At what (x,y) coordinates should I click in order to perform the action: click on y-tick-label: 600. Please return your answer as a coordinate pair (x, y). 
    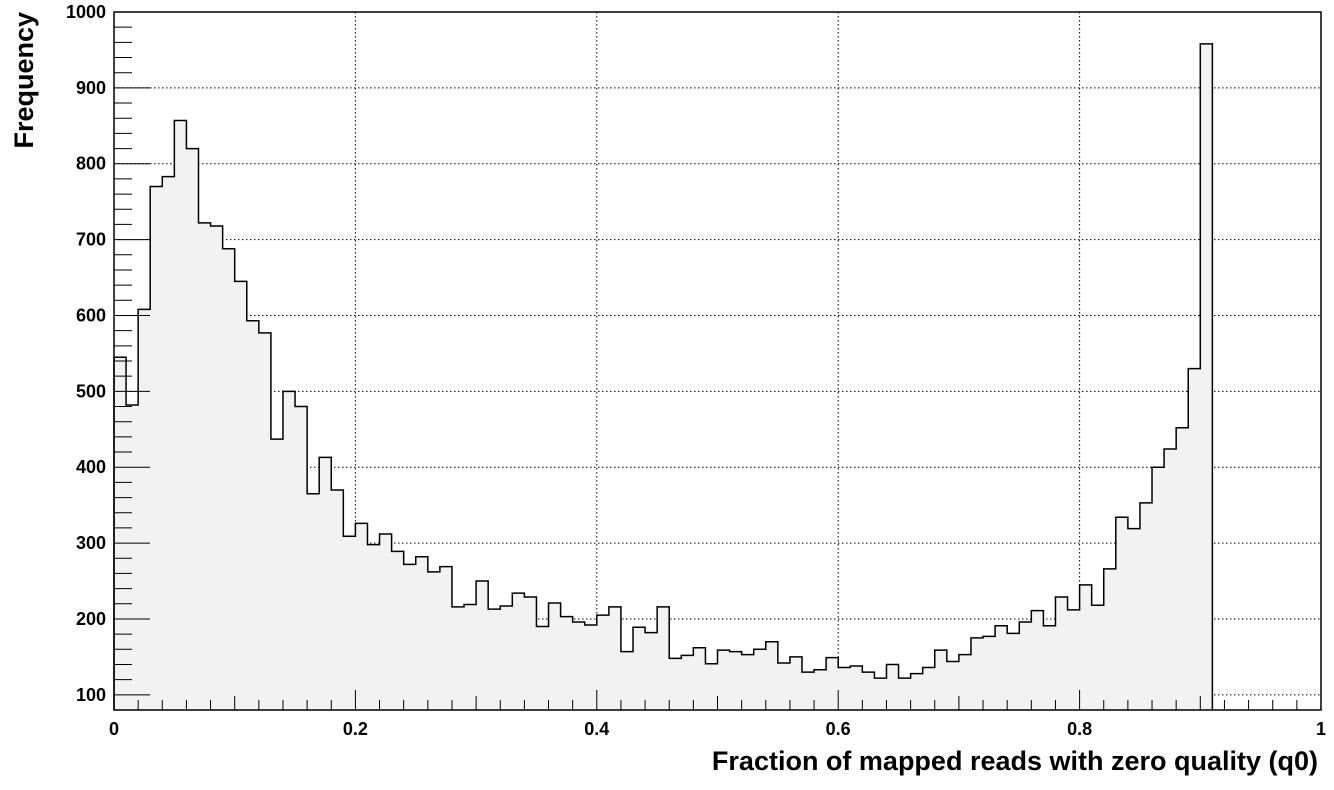
    Looking at the image, I should click on (91, 315).